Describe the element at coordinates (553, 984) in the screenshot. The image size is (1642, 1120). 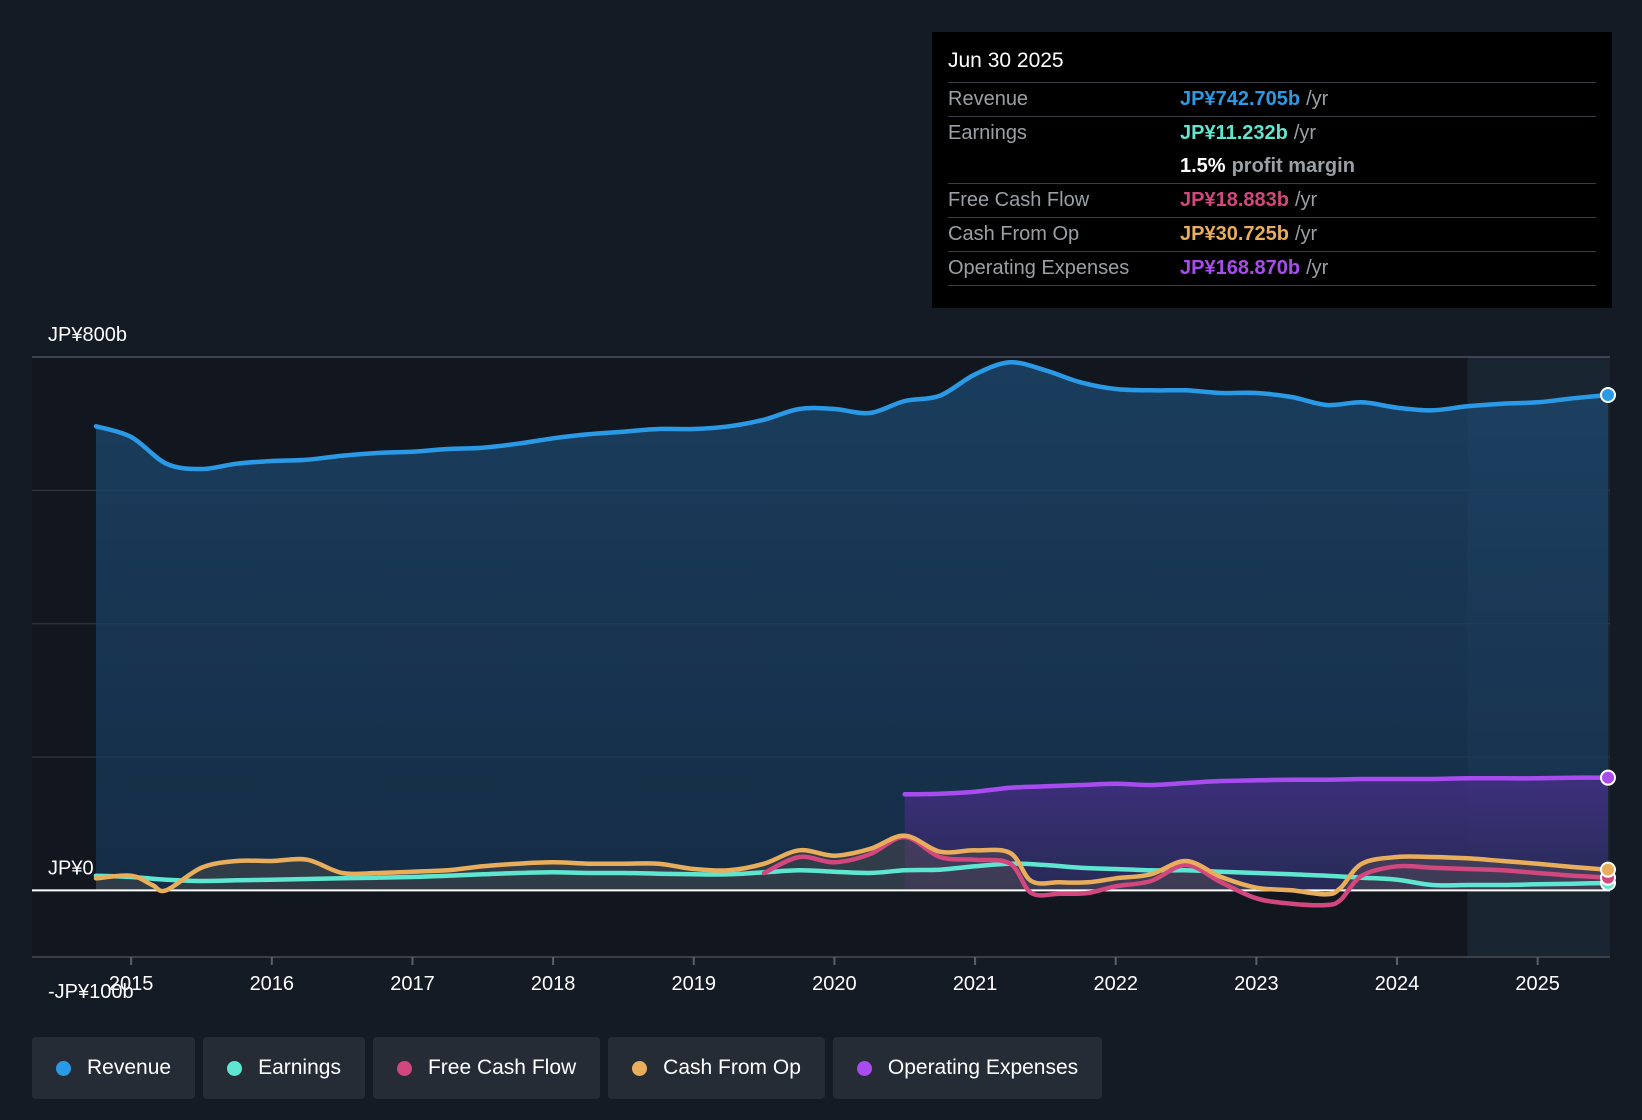
I see `x-tick-label: 2018` at that location.